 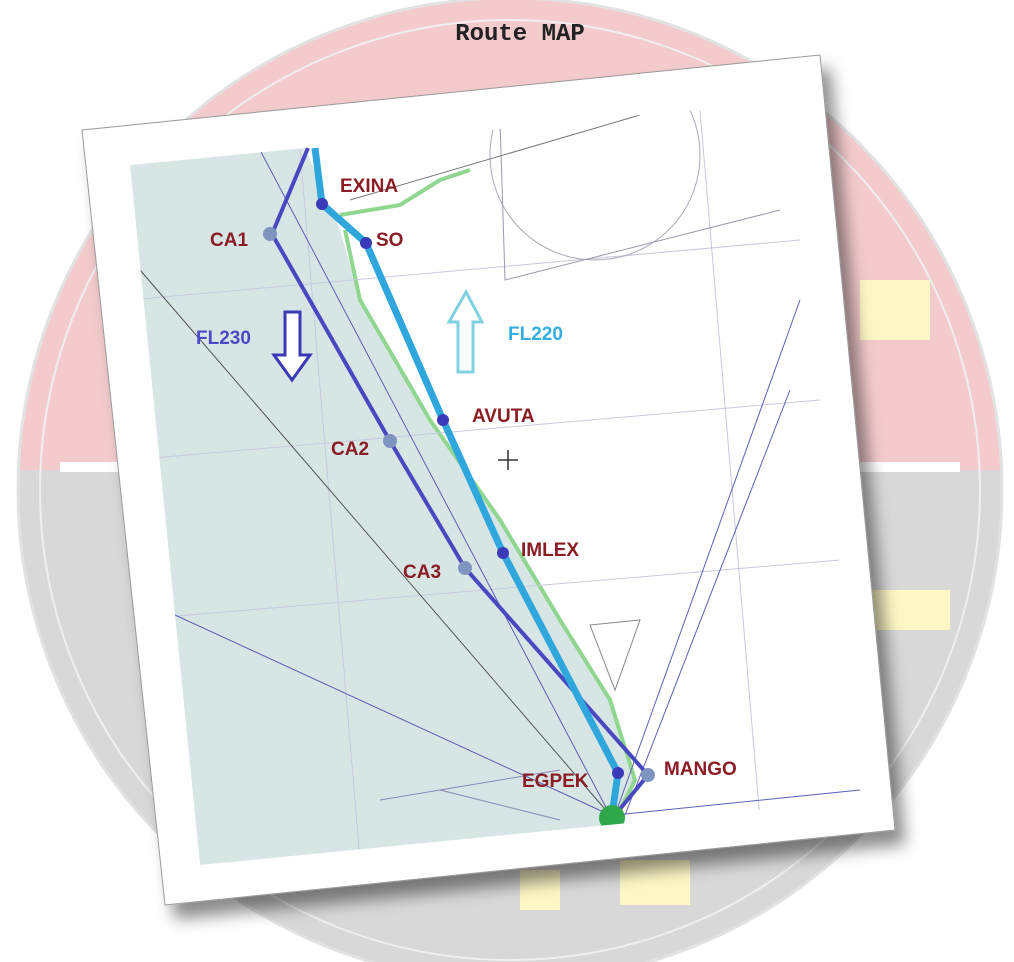 I want to click on airspace-circle, so click(x=595, y=180).